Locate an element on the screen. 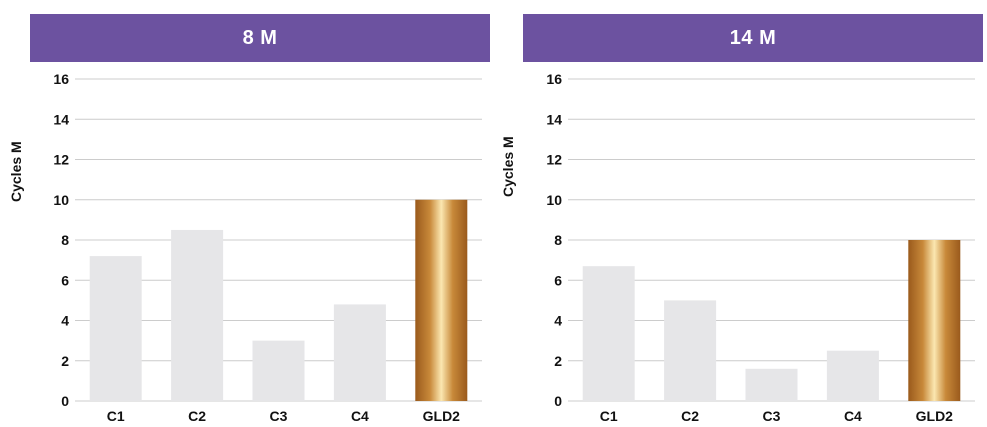 This screenshot has height=427, width=987. chart-title: 14 M is located at coordinates (753, 37).